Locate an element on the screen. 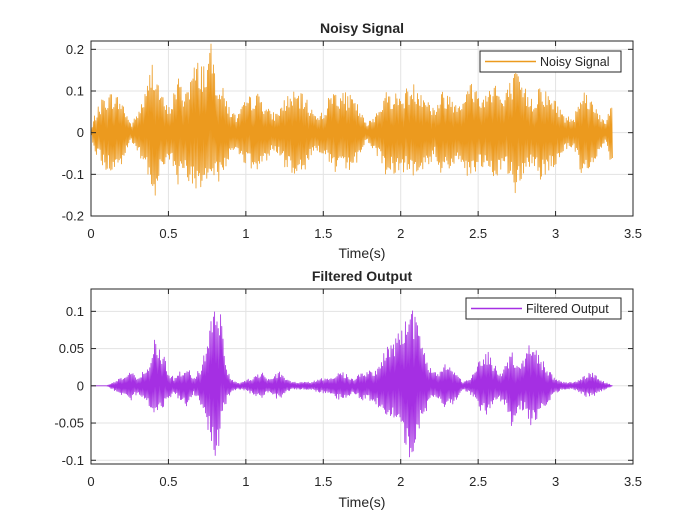 The image size is (700, 525). legend: Filtered Output is located at coordinates (543, 308).